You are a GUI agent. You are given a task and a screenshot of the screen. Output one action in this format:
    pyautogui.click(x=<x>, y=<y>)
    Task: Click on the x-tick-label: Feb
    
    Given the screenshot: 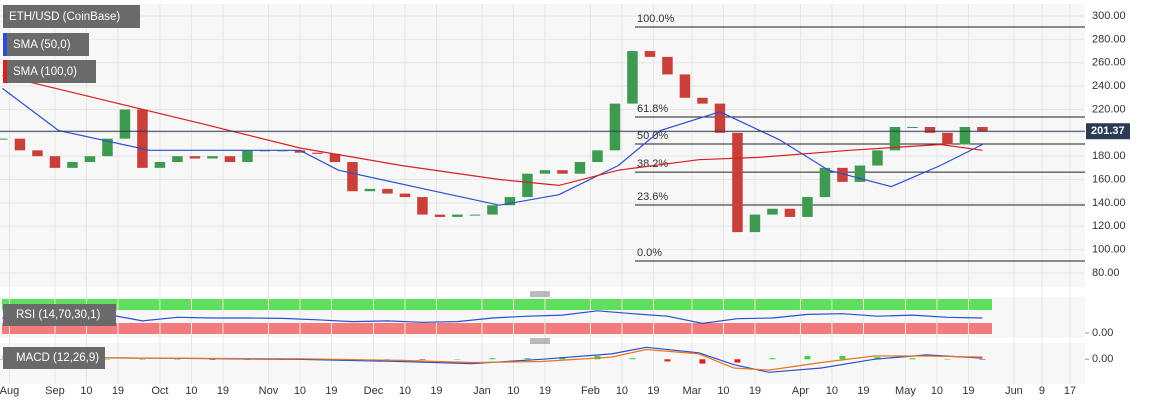 What is the action you would take?
    pyautogui.click(x=590, y=391)
    